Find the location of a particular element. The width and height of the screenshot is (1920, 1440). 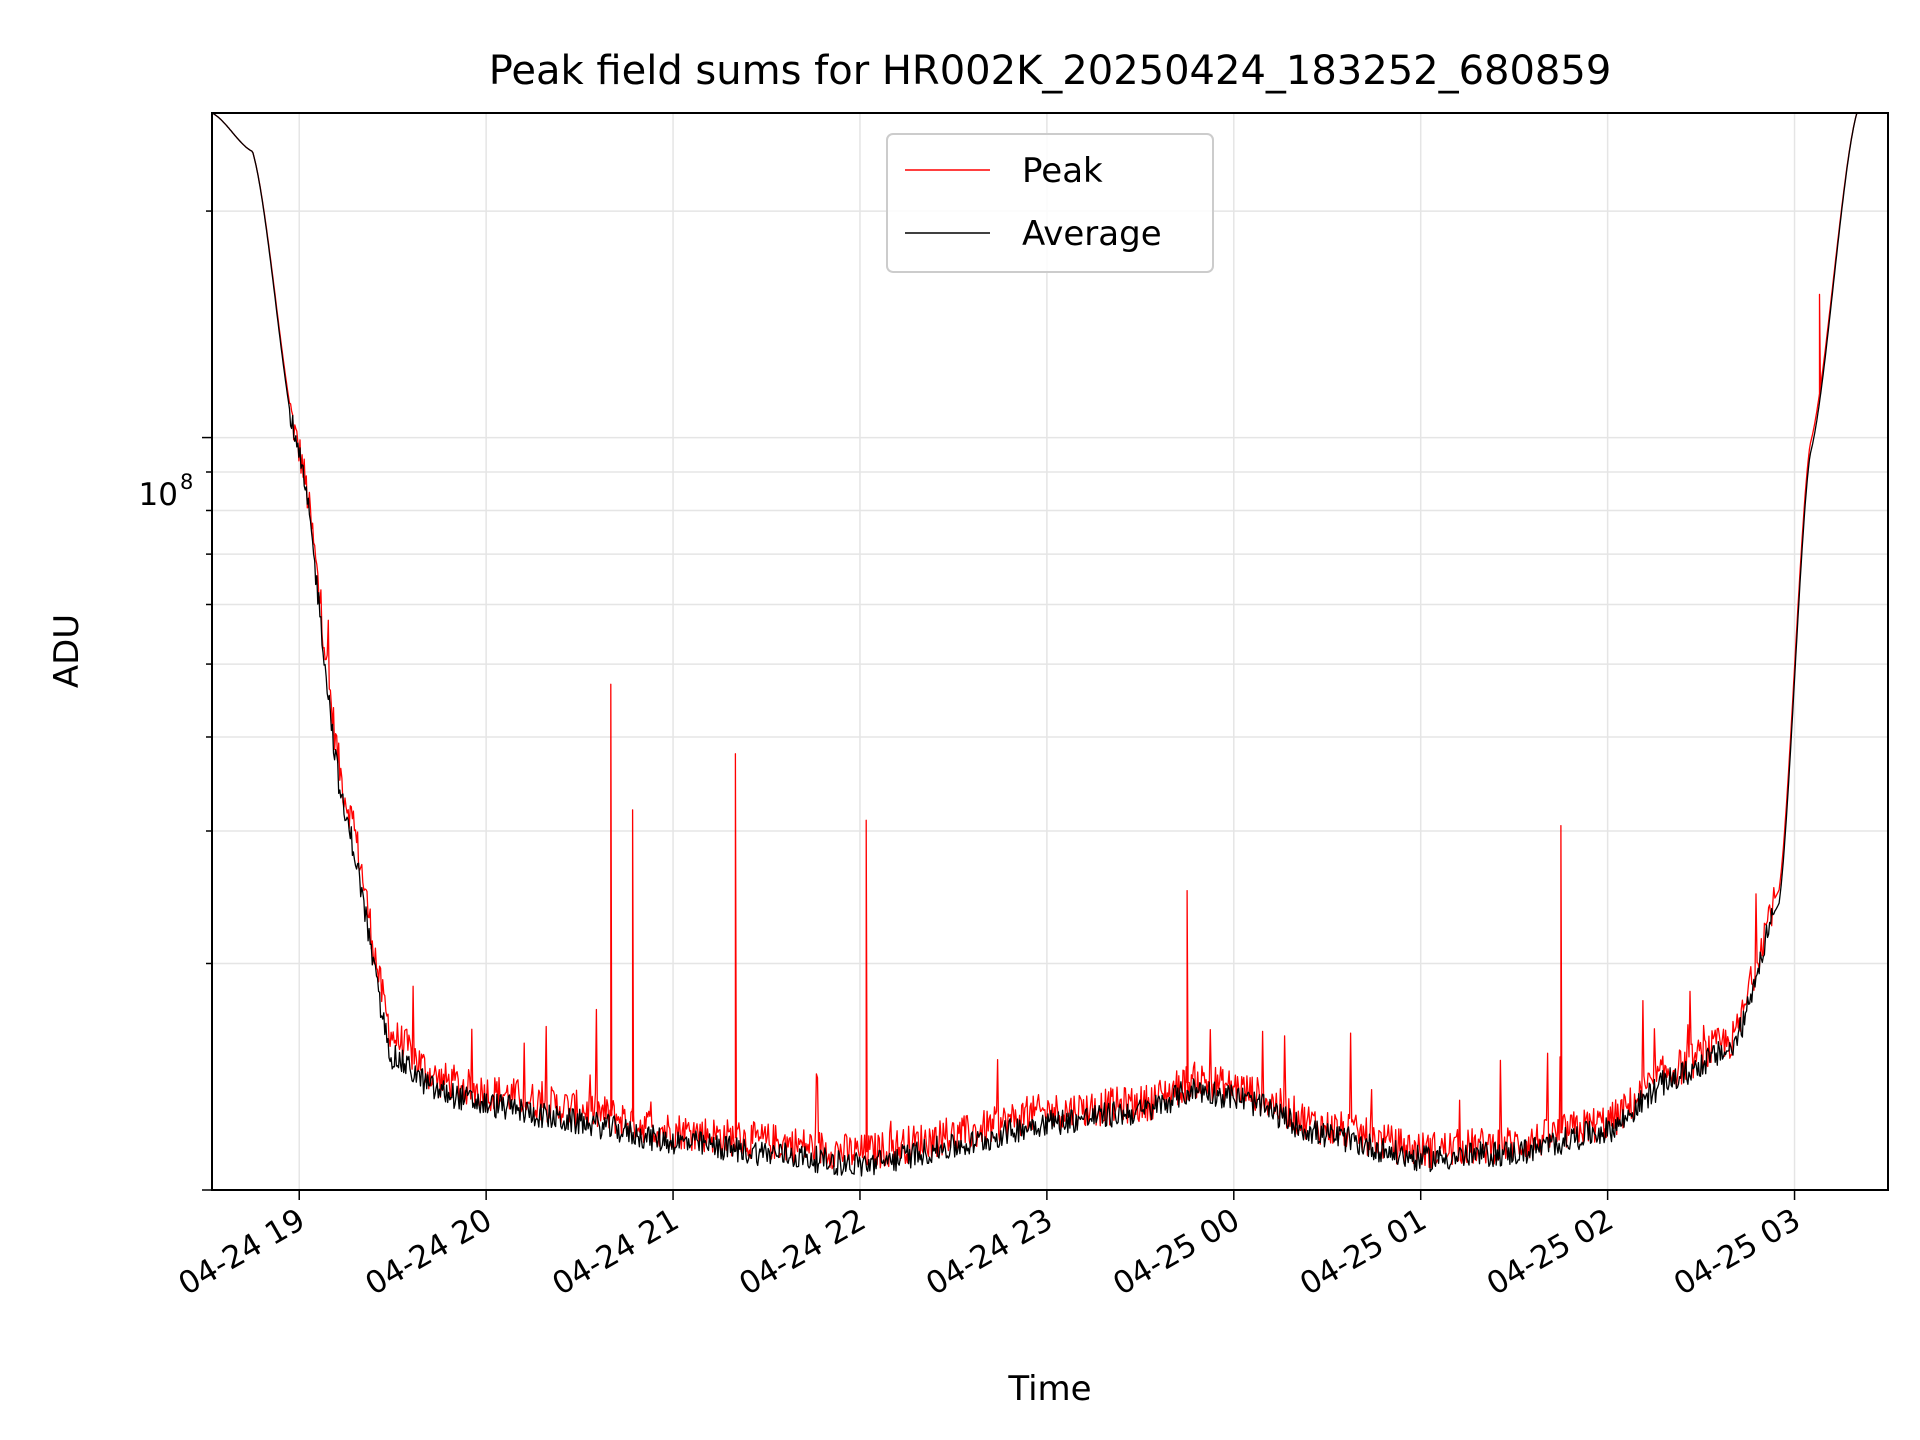

legend: Peak Average is located at coordinates (1050, 203).